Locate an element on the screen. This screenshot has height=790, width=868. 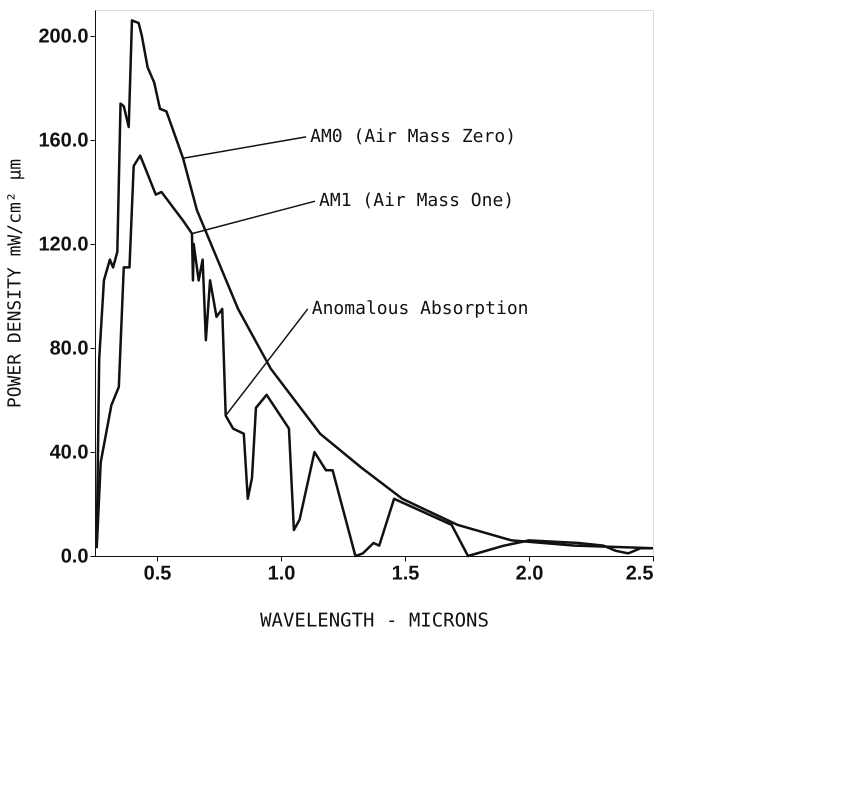
y-tick-label: 40.0 is located at coordinates (69, 453).